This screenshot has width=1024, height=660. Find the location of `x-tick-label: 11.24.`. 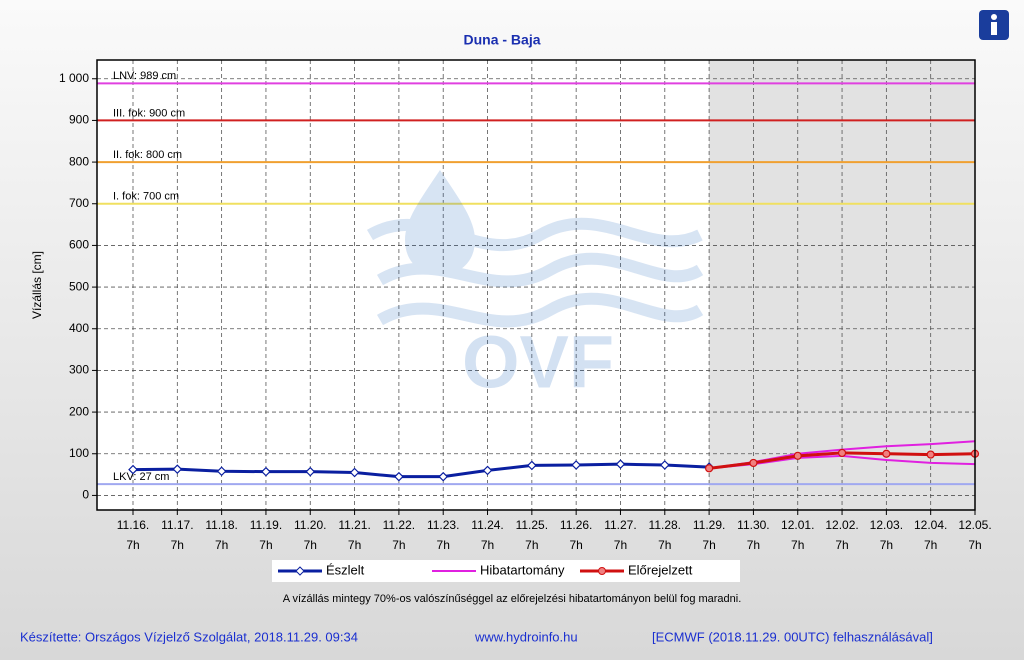

x-tick-label: 11.24. is located at coordinates (487, 525).